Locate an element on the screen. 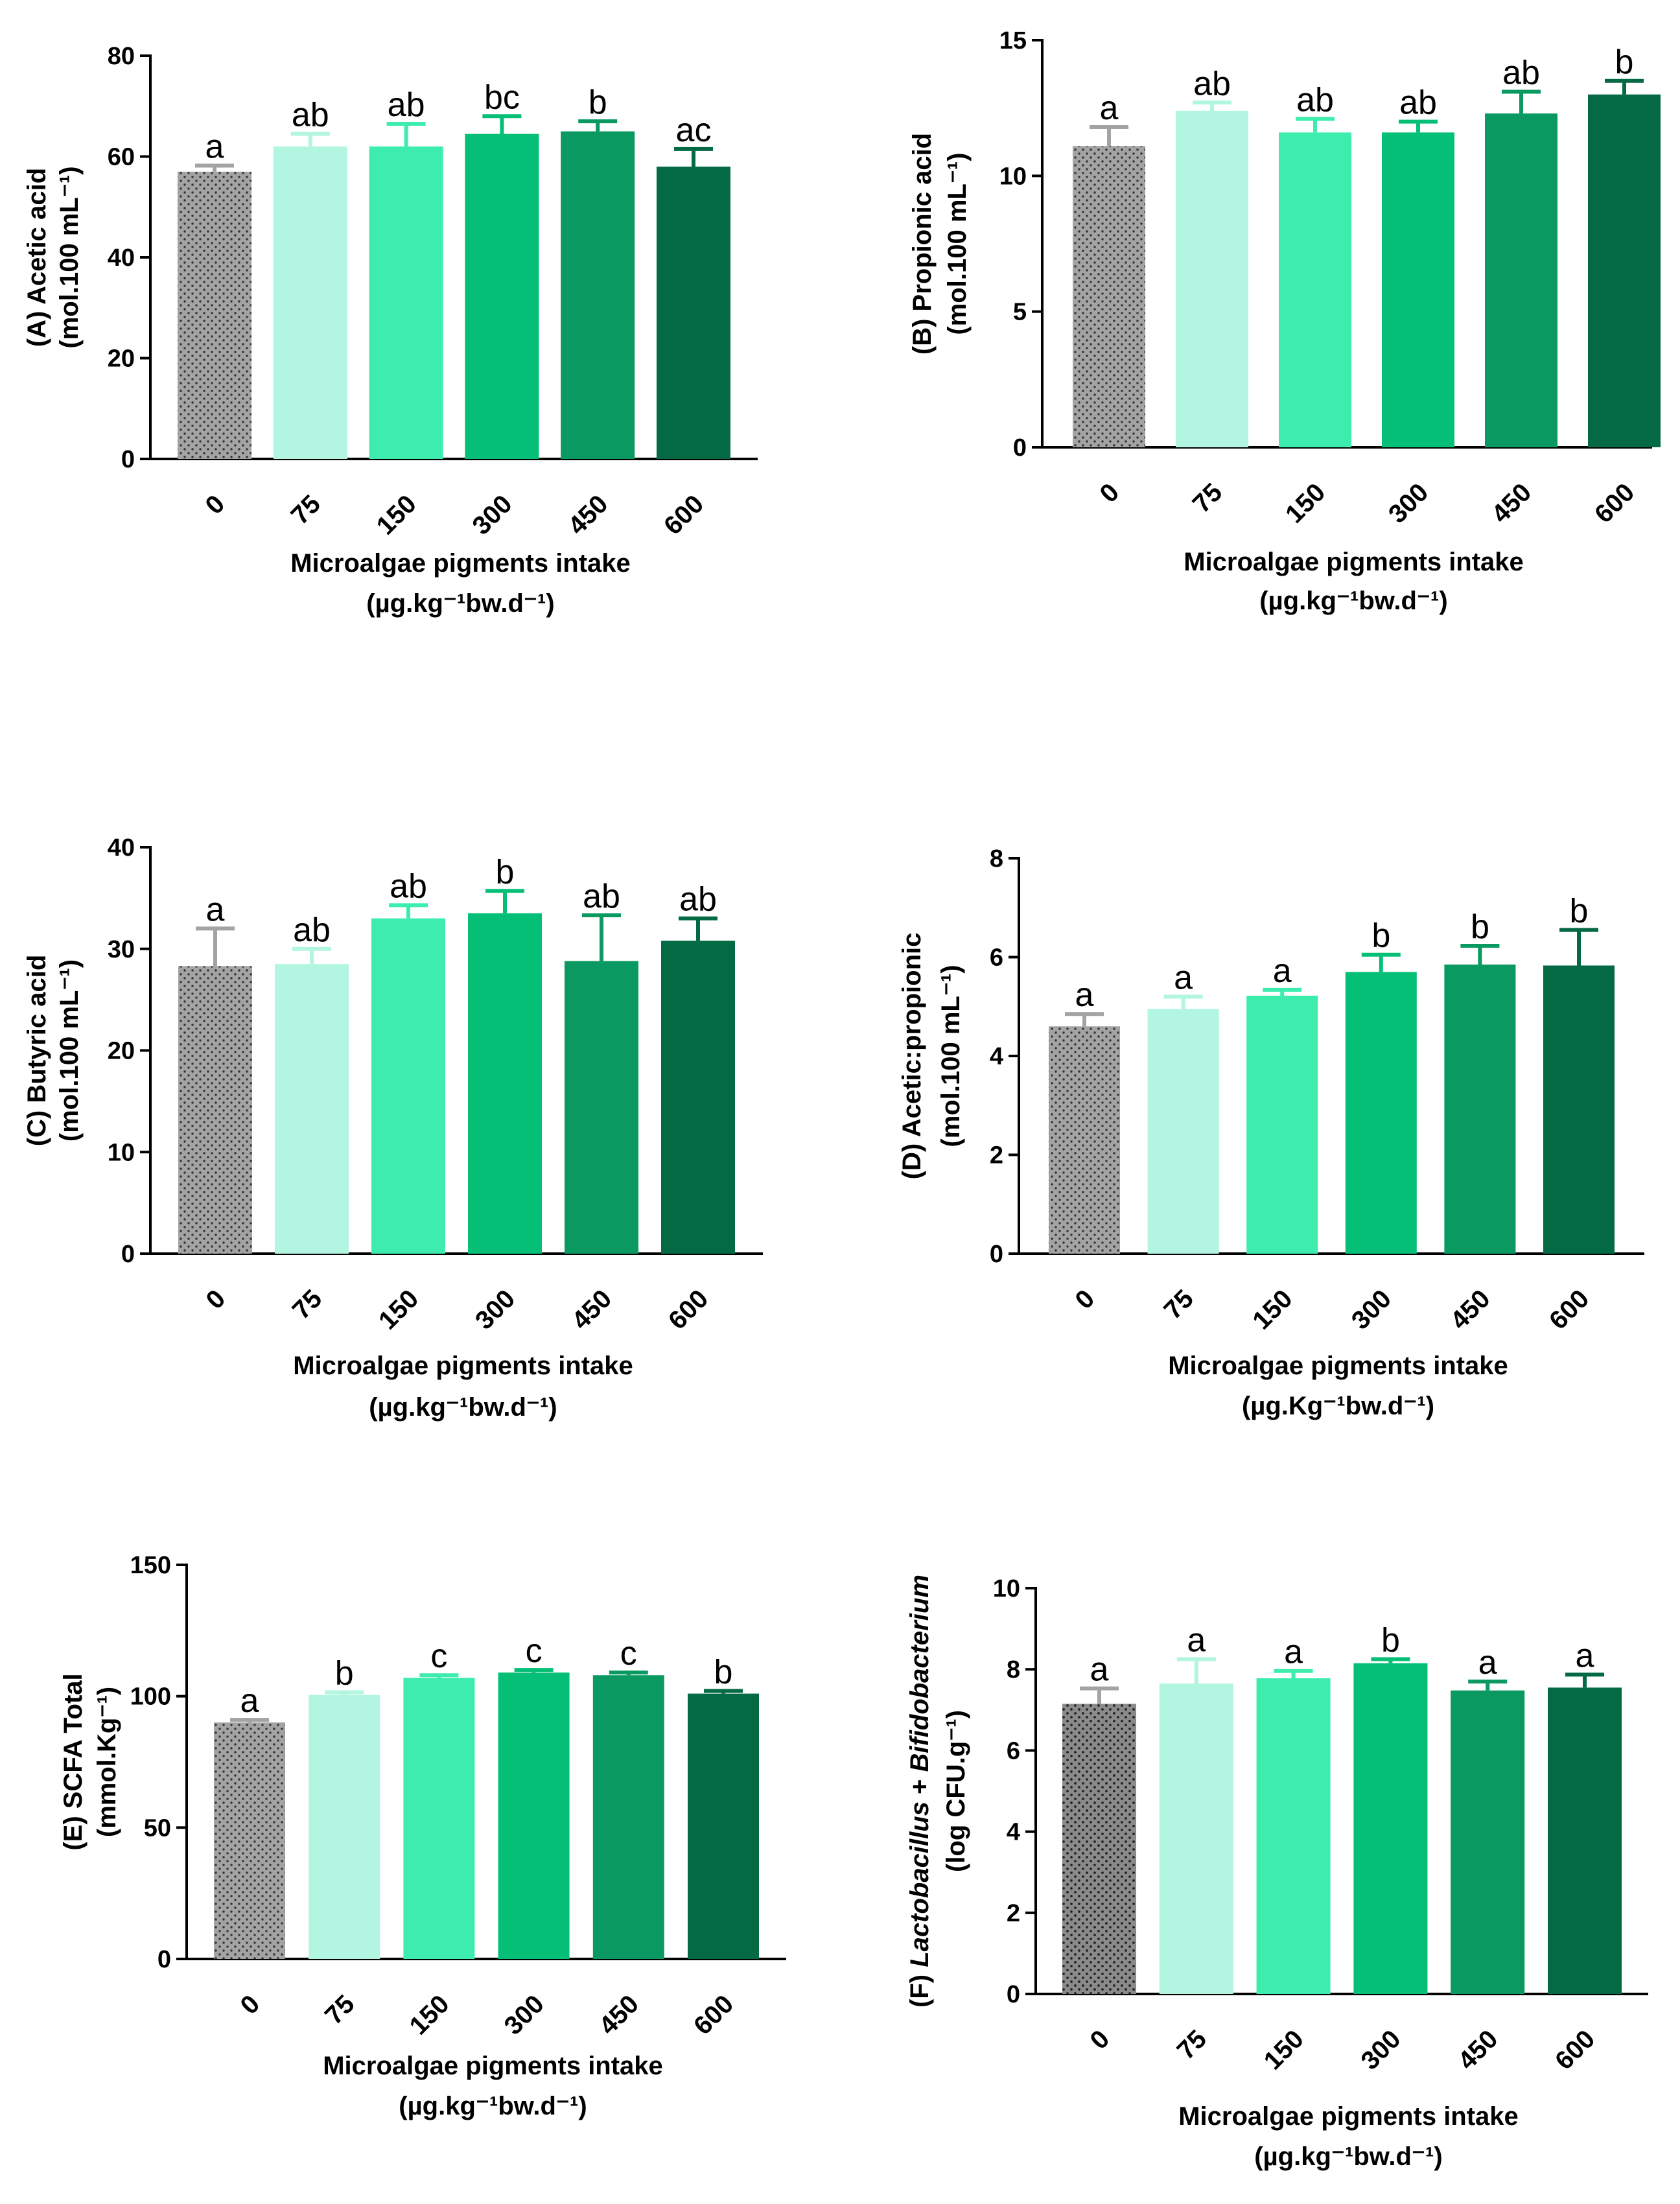 This screenshot has width=1680, height=2204. y-axis-title: (D) Acetic:propionic is located at coordinates (912, 1056).